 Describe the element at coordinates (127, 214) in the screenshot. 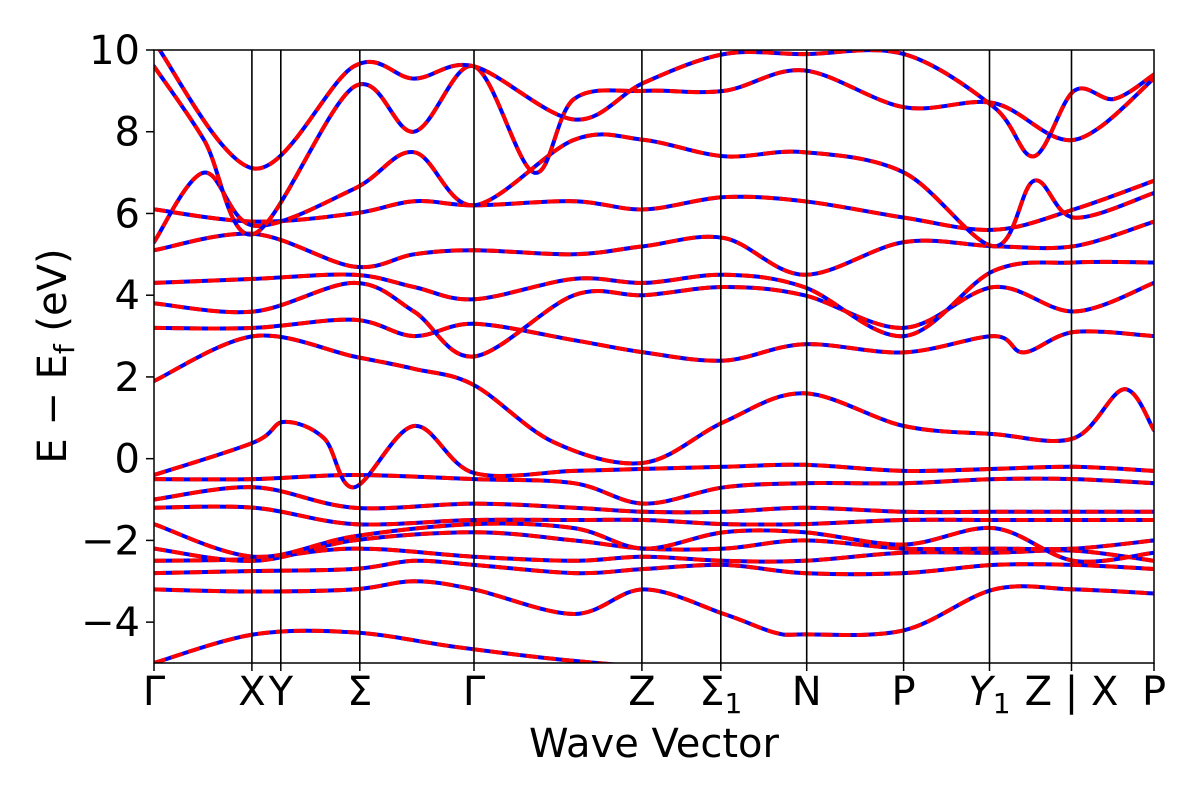

I see `y-tick-label-5: 6` at that location.